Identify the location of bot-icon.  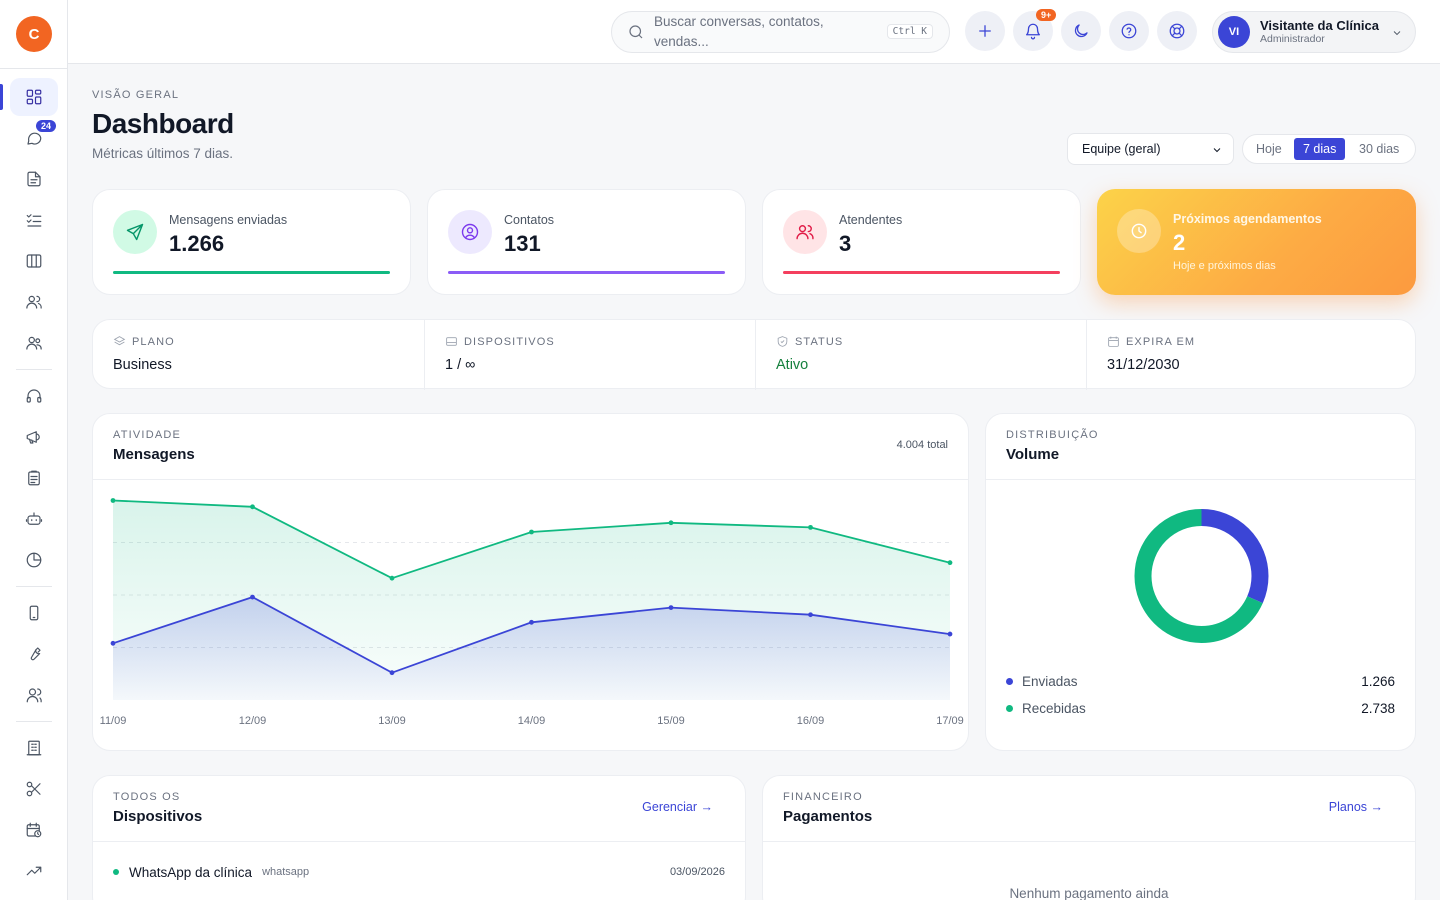
(34, 518).